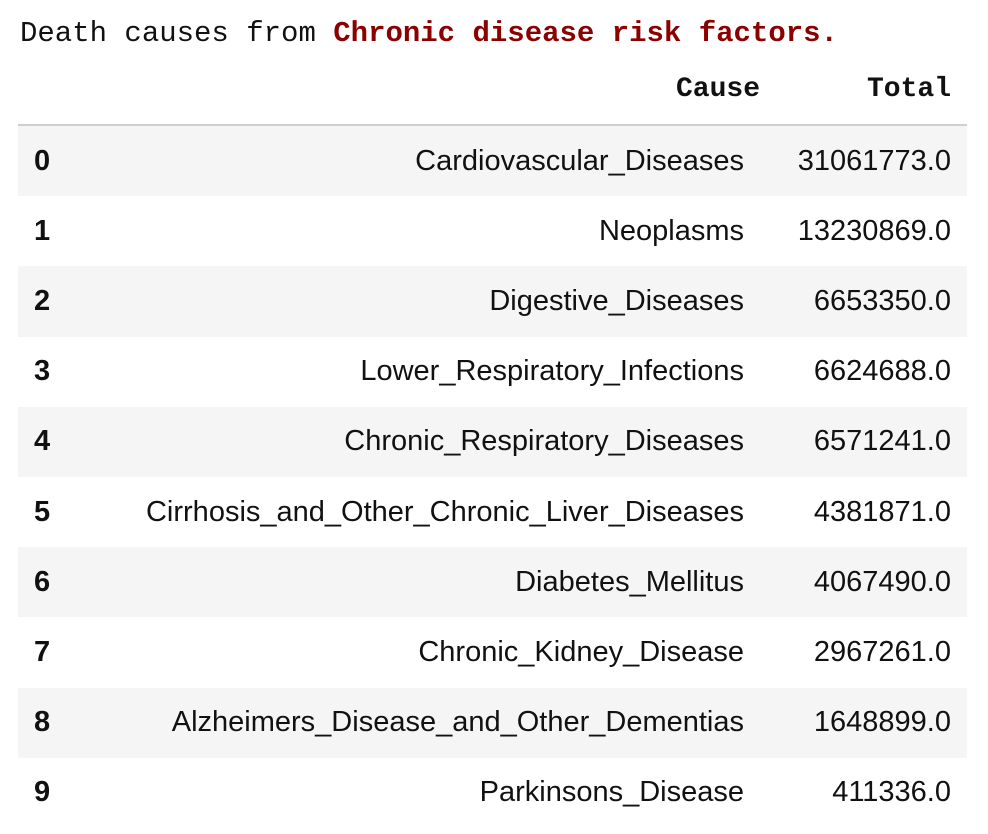 Image resolution: width=988 pixels, height=834 pixels. I want to click on table-row: 2 Digestive_Diseases 6653350.0, so click(492, 301).